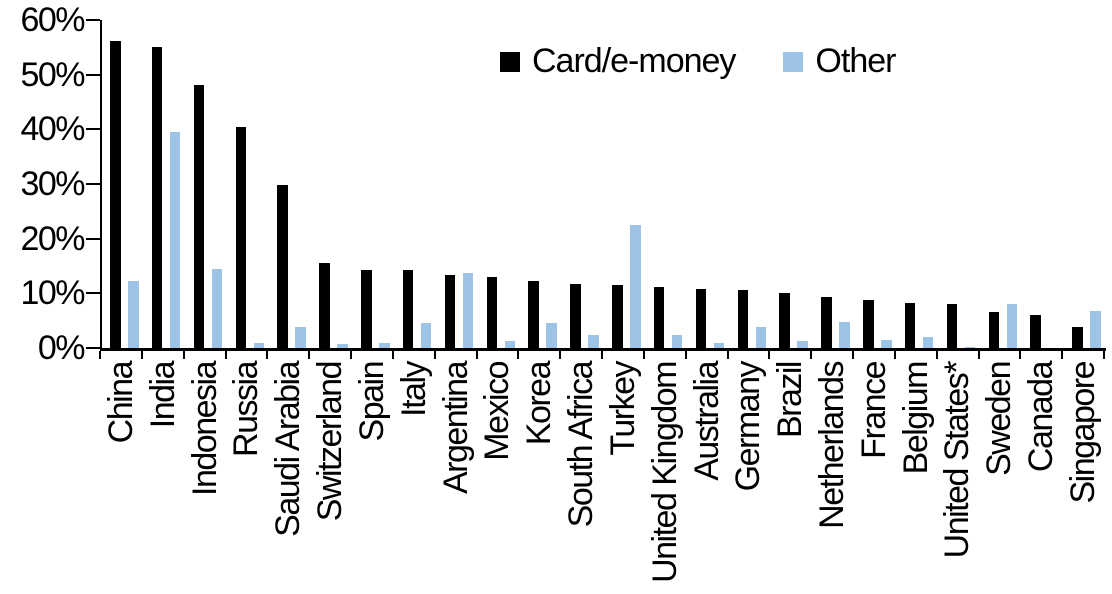 The height and width of the screenshot is (594, 1112). I want to click on x-axis-label: Saudi Arabia, so click(288, 449).